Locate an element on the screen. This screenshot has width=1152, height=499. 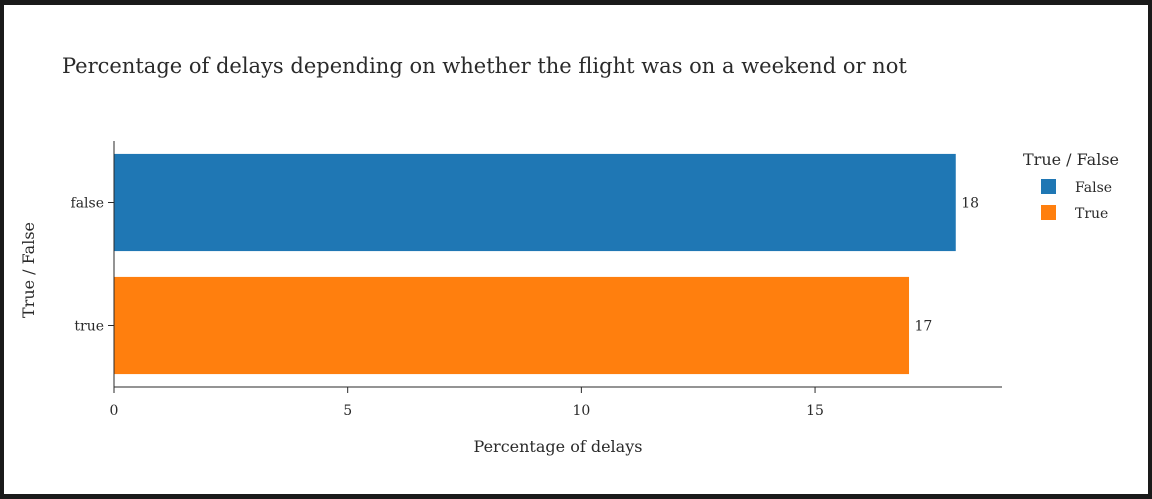
y-axis-label: True / False is located at coordinates (28, 270).